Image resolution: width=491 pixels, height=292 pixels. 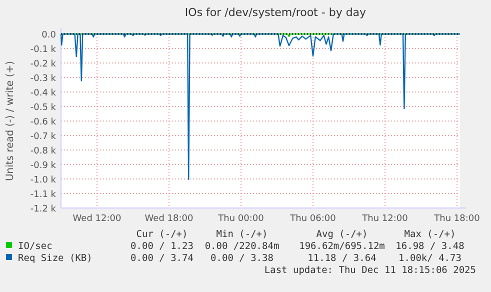 I want to click on text: 196.62m/695.12m, so click(x=342, y=246).